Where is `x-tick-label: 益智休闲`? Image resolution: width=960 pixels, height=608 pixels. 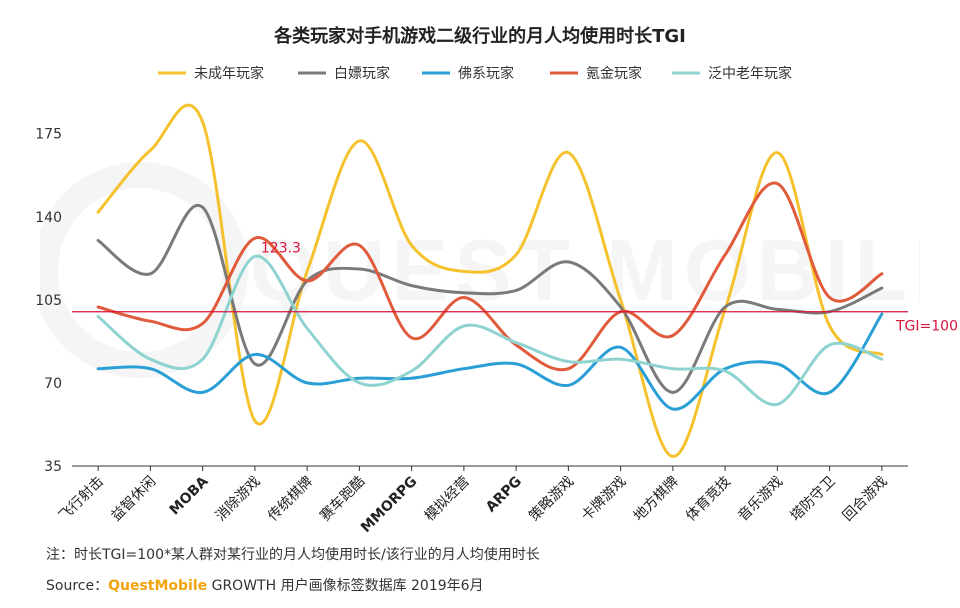
x-tick-label: 益智休闲 is located at coordinates (133, 499).